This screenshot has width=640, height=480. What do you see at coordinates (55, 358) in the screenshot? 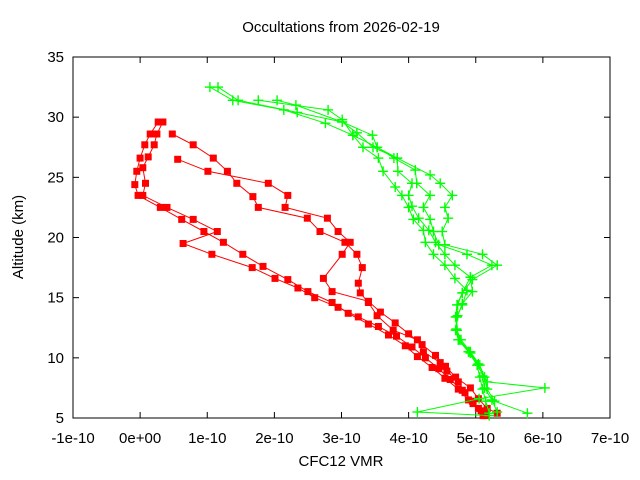
I see `y-tick-label: 10` at bounding box center [55, 358].